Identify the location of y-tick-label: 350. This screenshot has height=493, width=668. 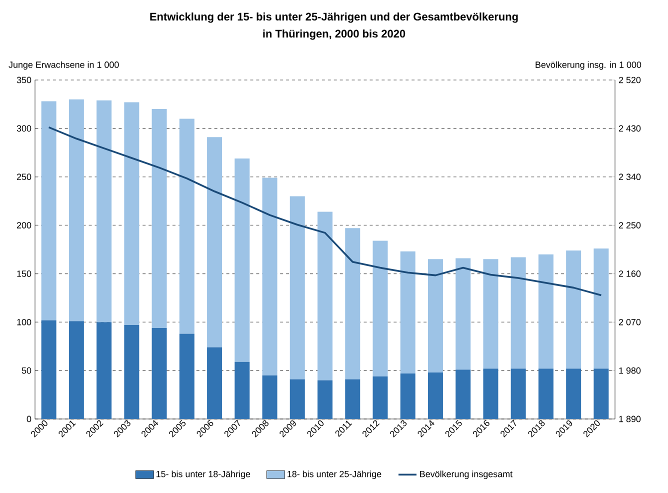
(24, 80).